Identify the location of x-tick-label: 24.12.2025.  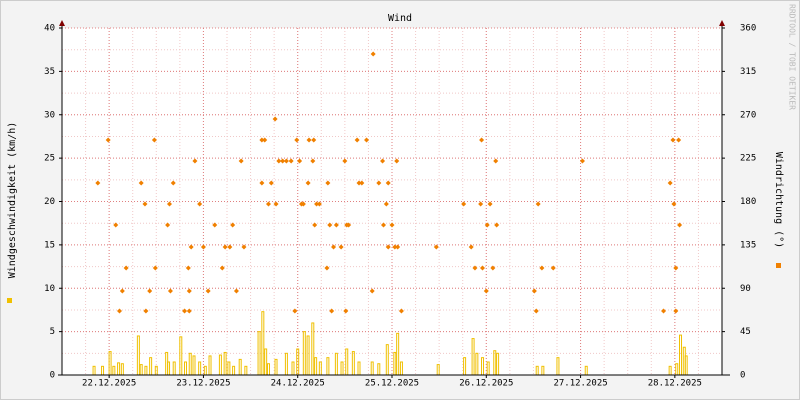
(298, 384).